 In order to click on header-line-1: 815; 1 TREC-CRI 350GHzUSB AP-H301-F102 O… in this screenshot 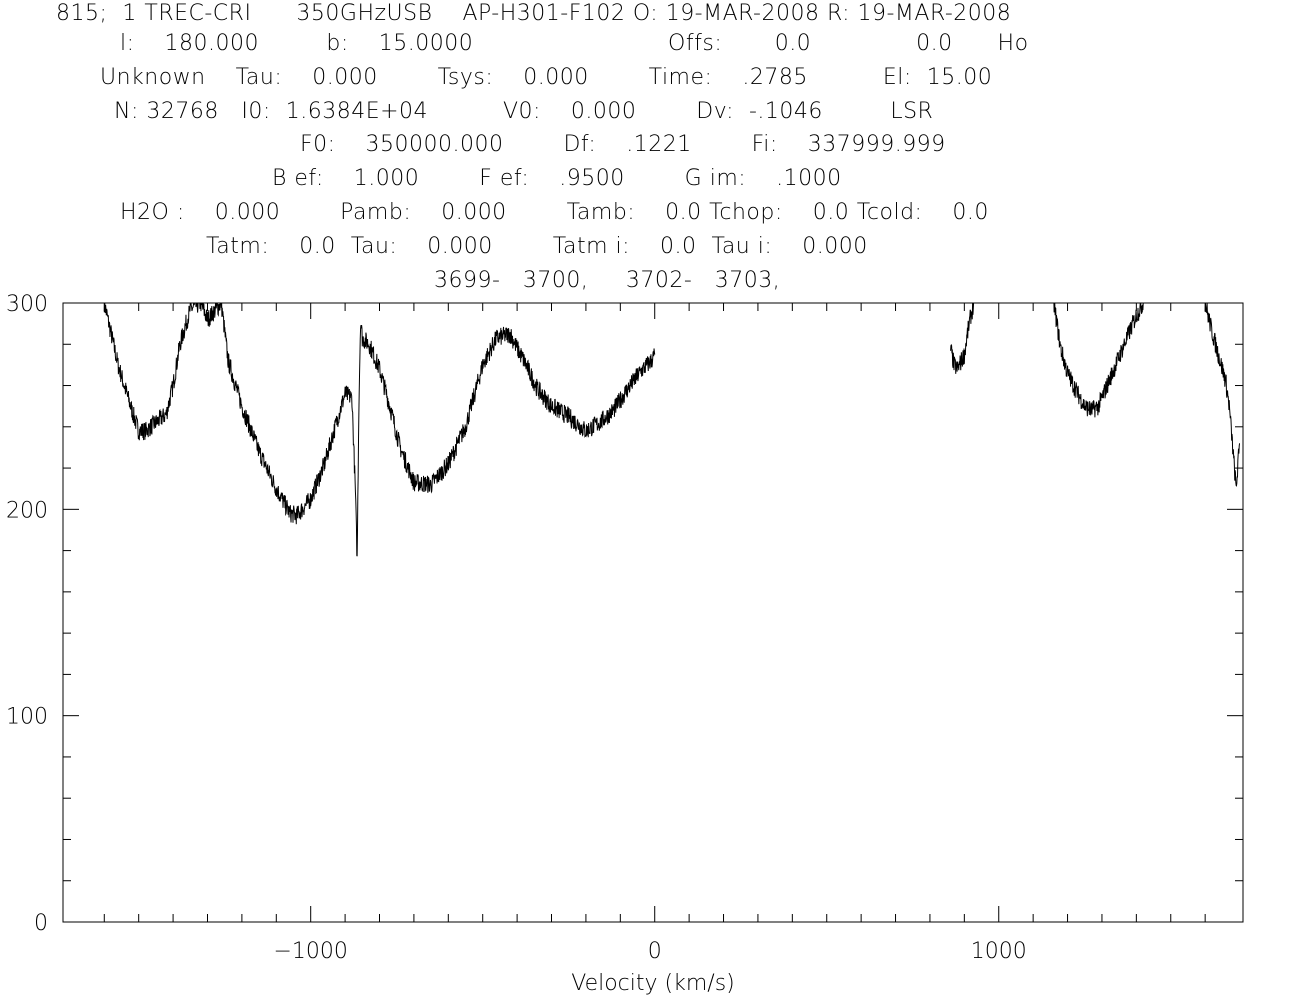, I will do `click(534, 13)`.